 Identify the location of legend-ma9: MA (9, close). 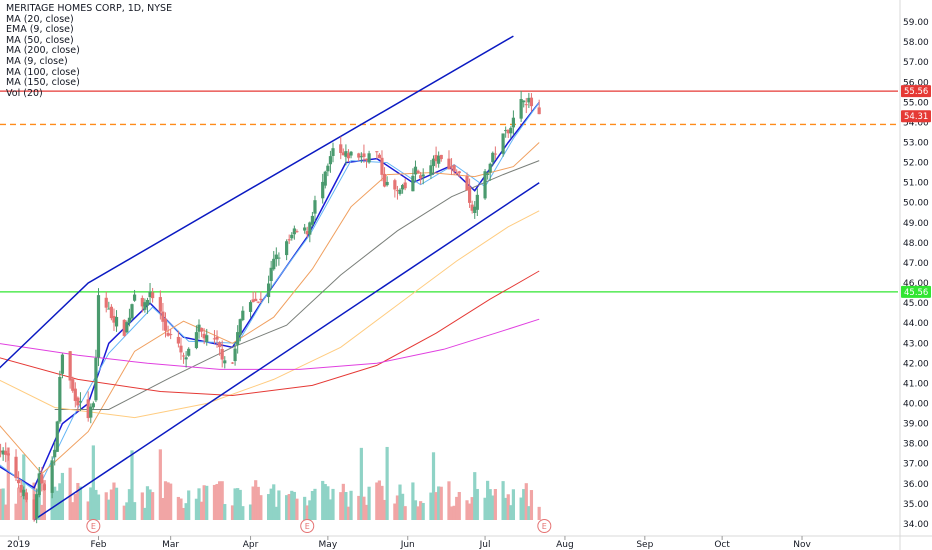
(37, 61).